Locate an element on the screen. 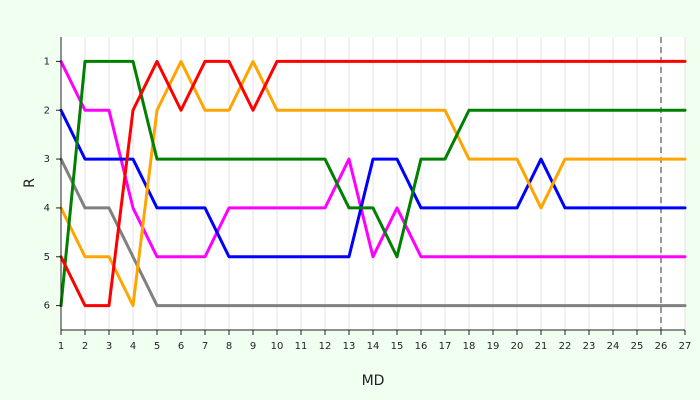 The image size is (700, 400). x-tick-label-27: 27 is located at coordinates (685, 346).